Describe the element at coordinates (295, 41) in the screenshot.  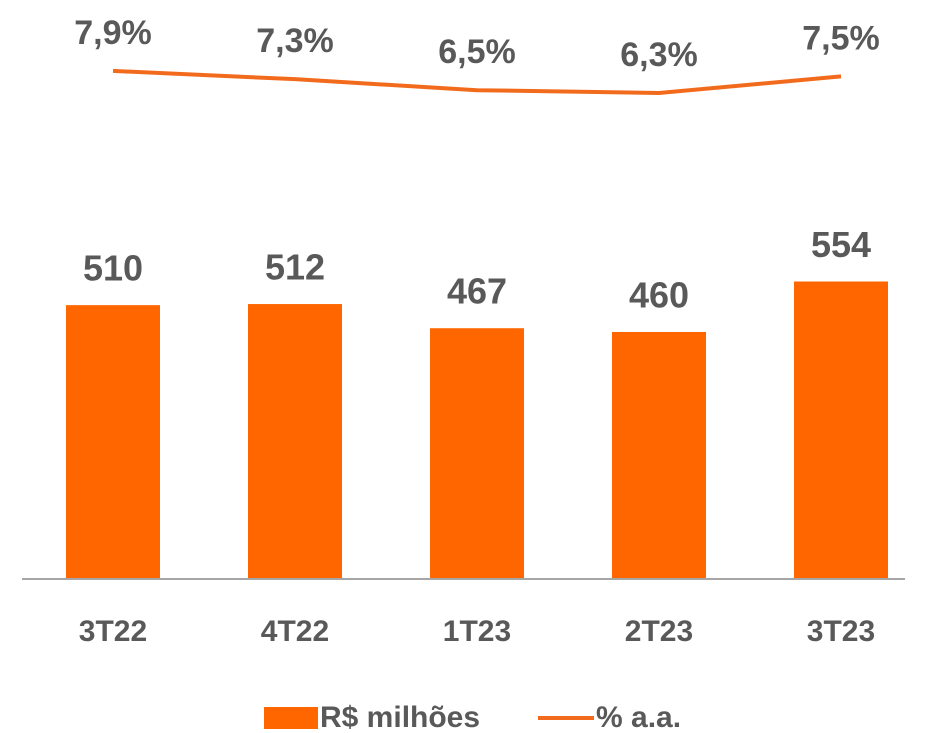
I see `line-value-label: 7,3%` at that location.